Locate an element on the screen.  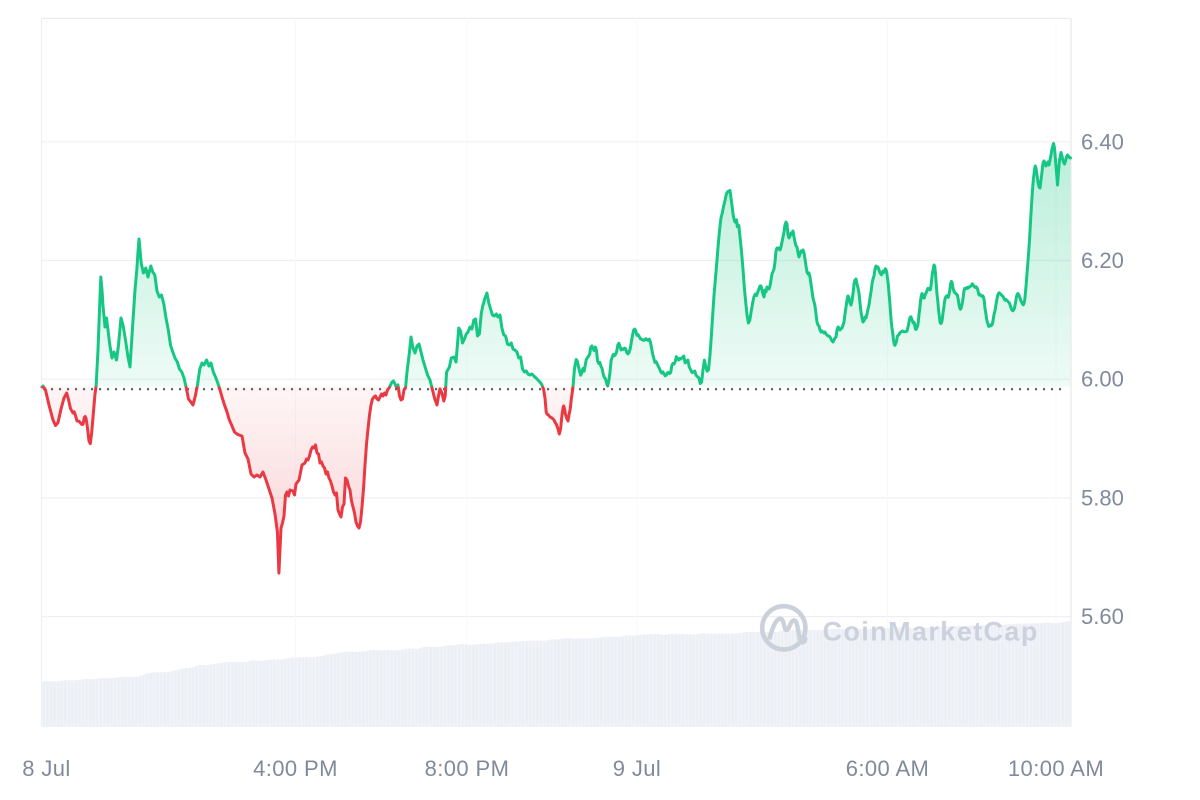
svg-text: 10:00 AM is located at coordinates (1056, 768).